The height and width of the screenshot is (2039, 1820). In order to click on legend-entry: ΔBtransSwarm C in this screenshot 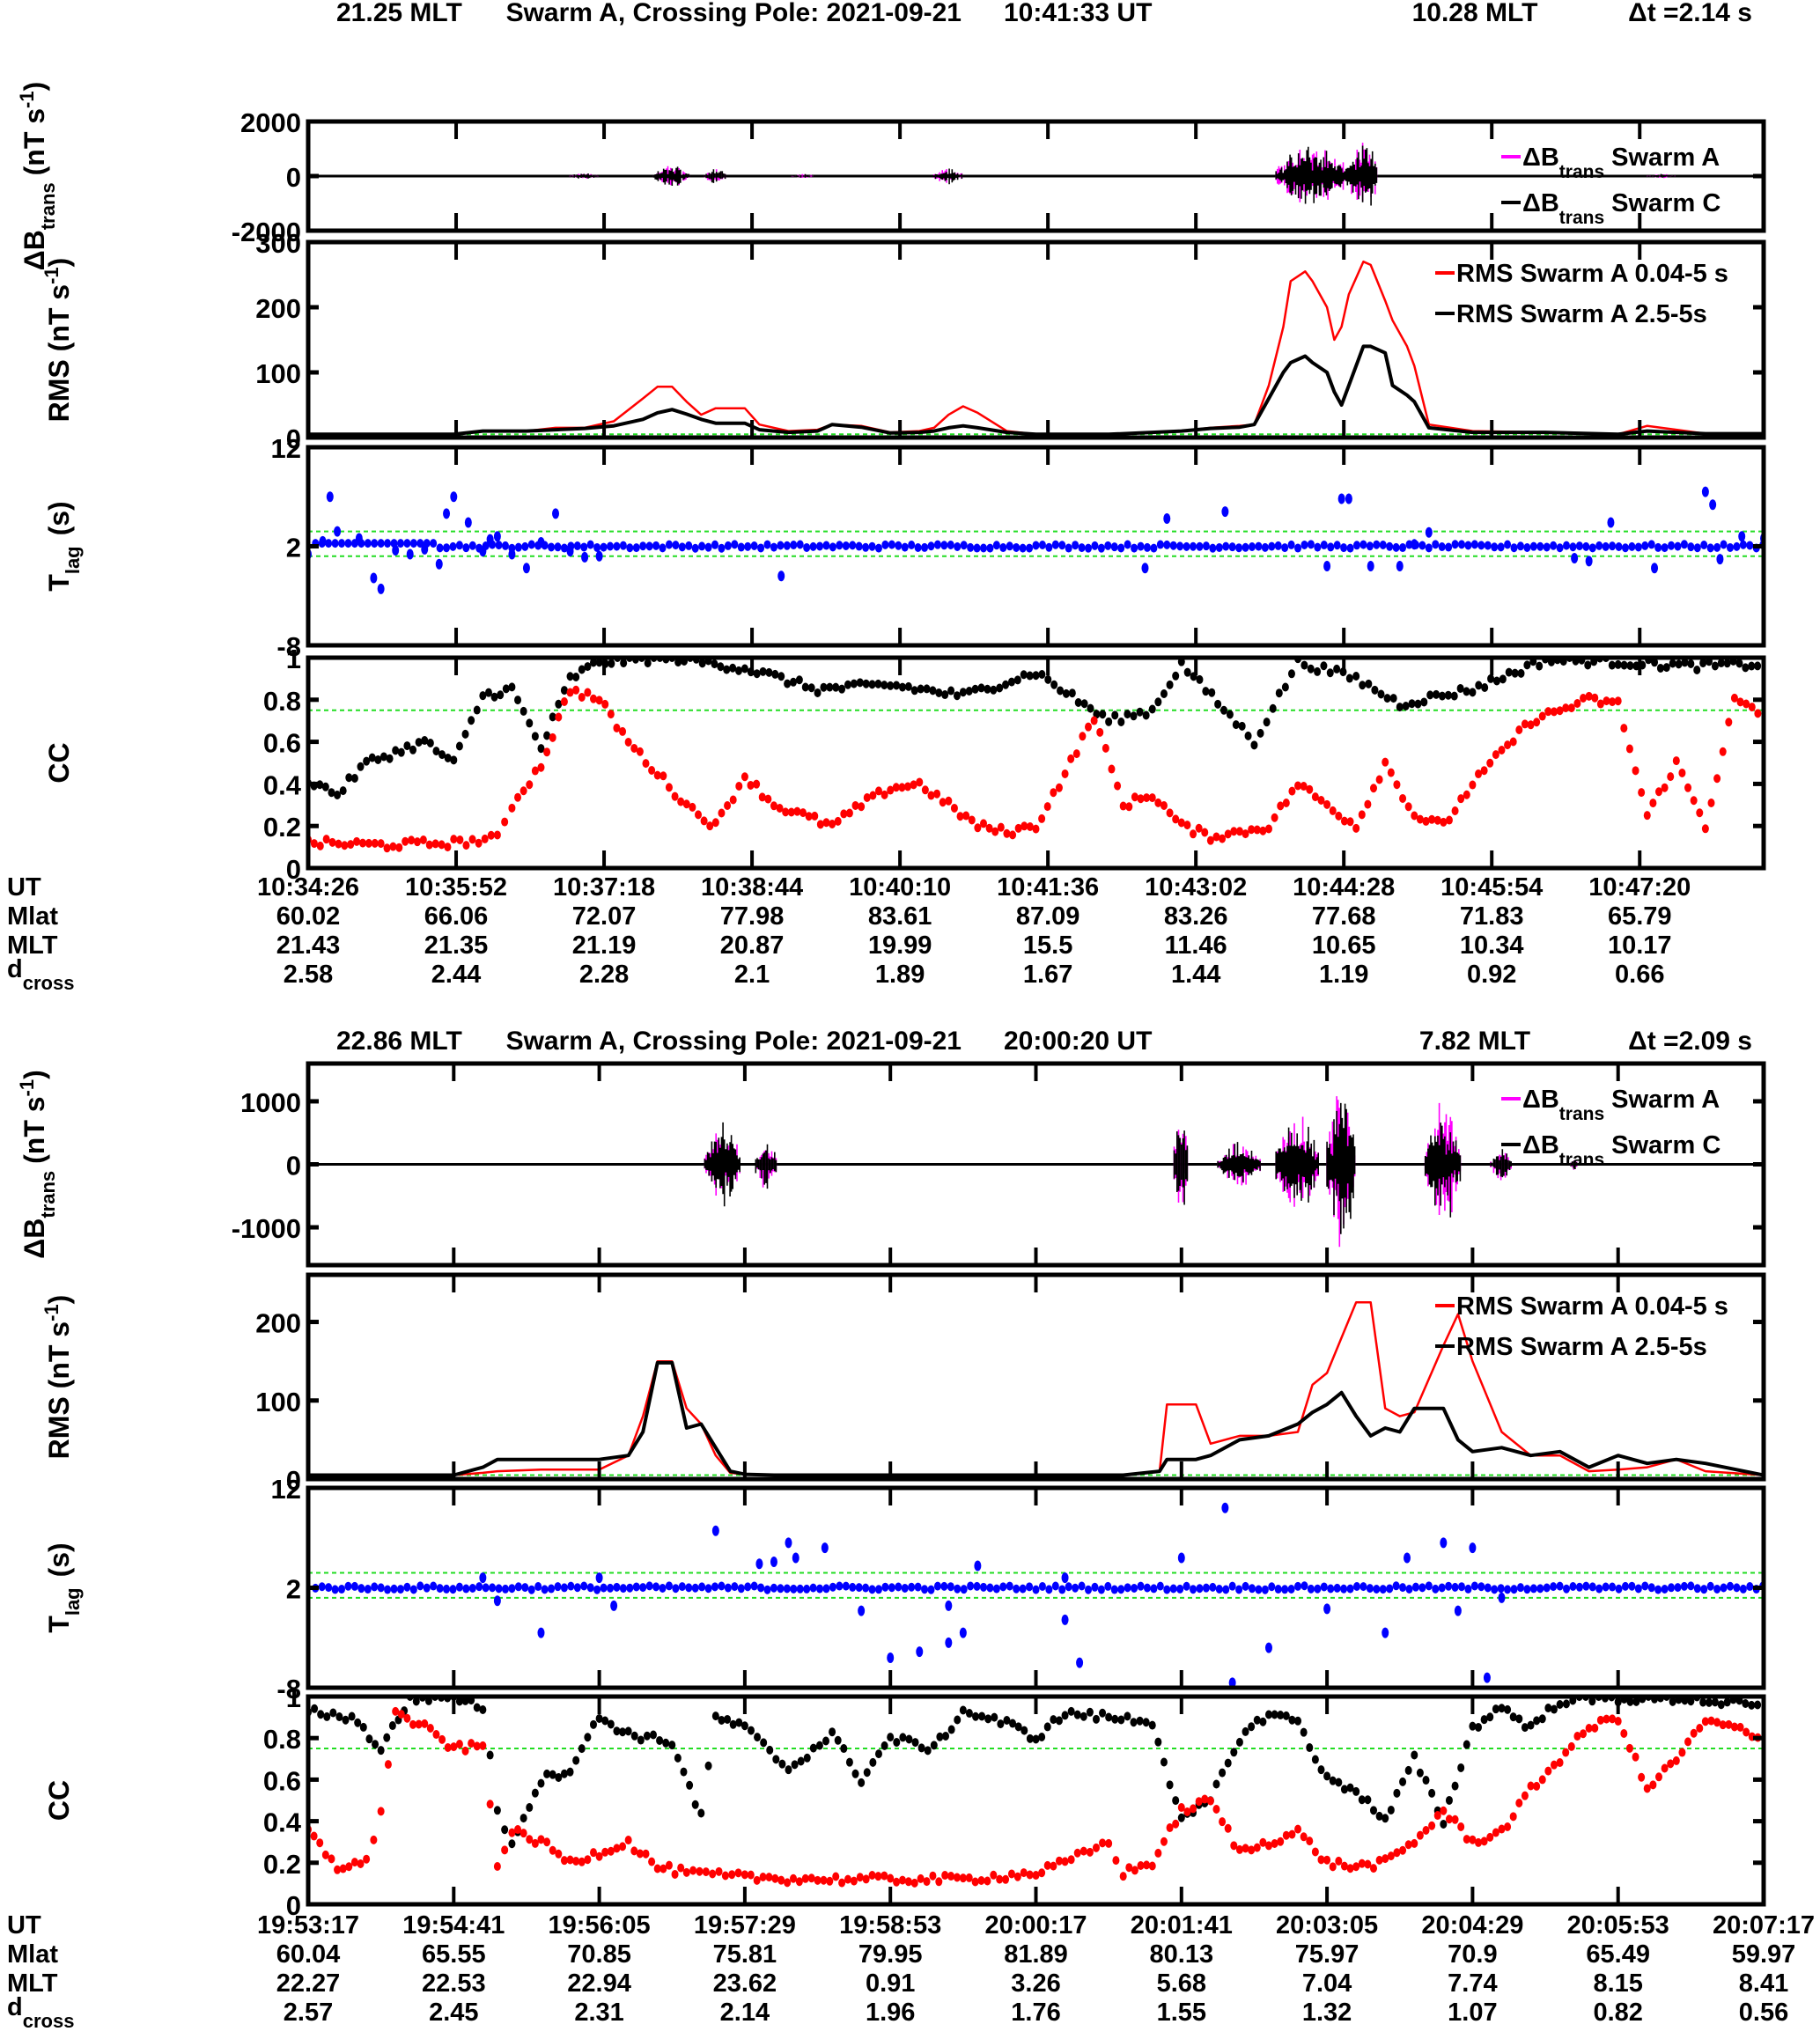, I will do `click(1621, 1150)`.